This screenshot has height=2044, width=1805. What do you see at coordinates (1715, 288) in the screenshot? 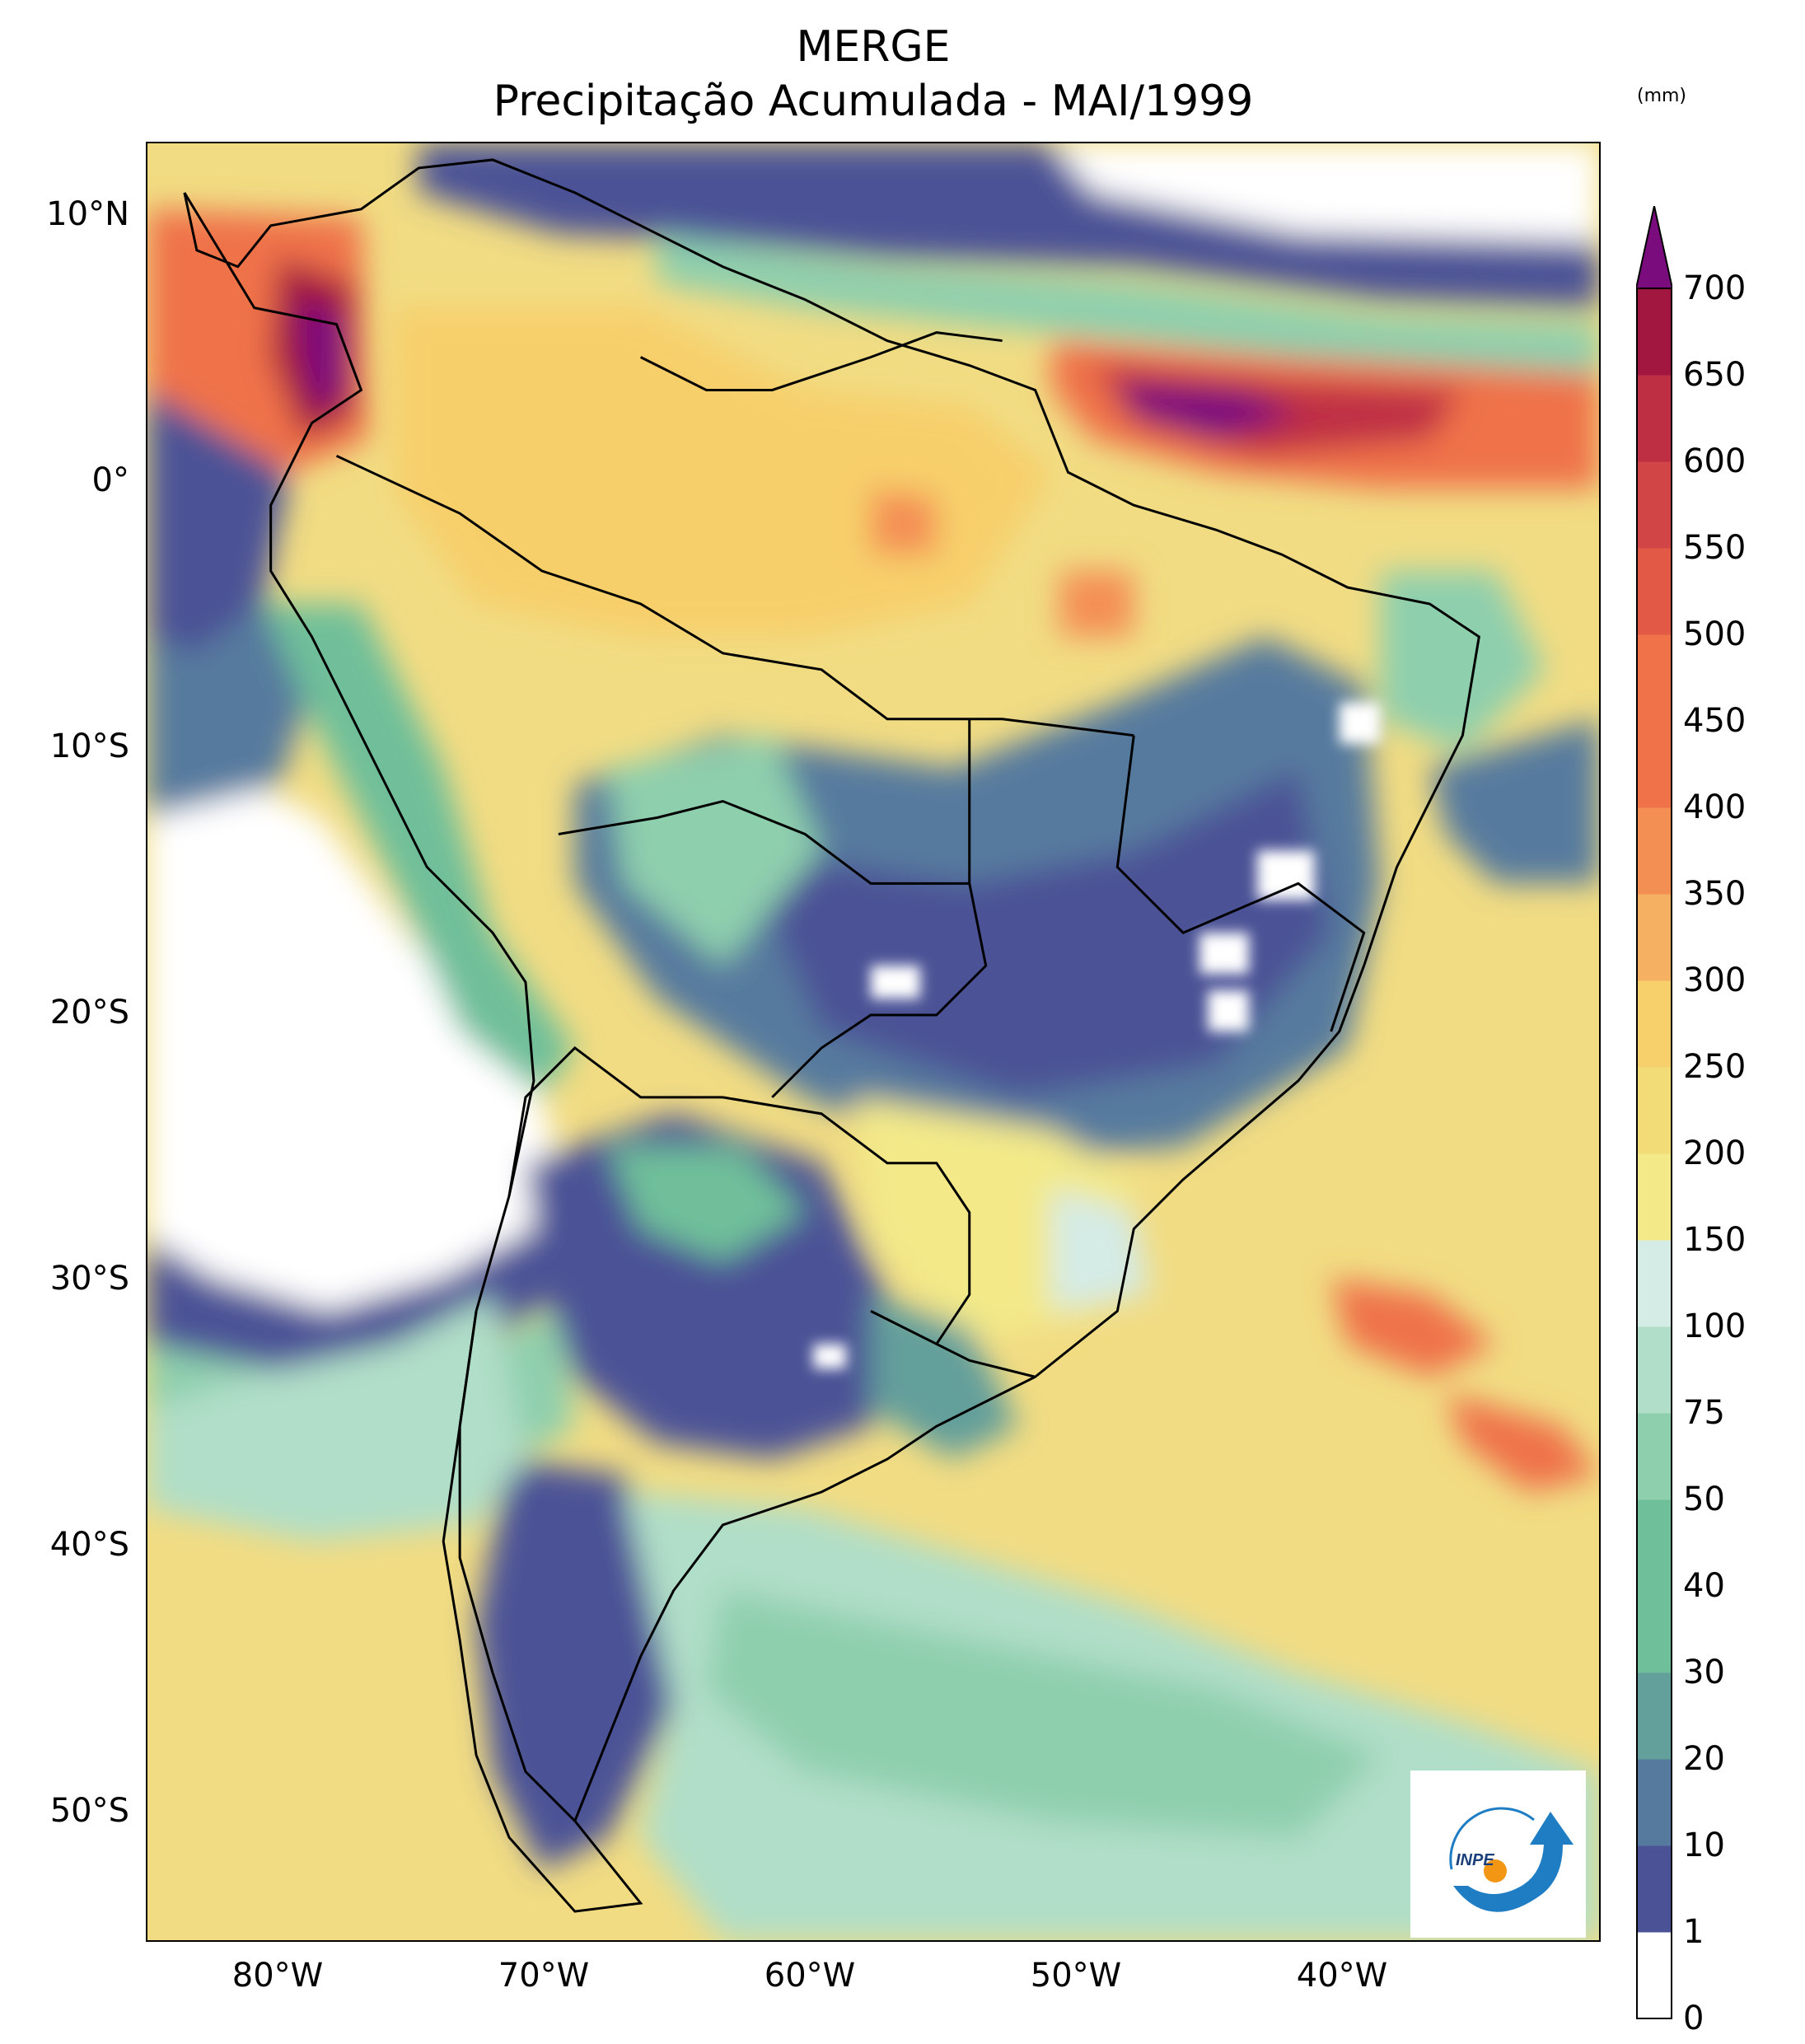
I see `colorbar-tick-label-700: 700` at bounding box center [1715, 288].